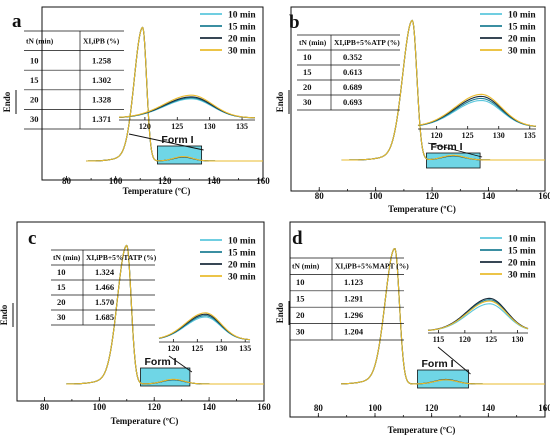 This screenshot has height=441, width=550. I want to click on inset-line-20-min, so click(478, 314).